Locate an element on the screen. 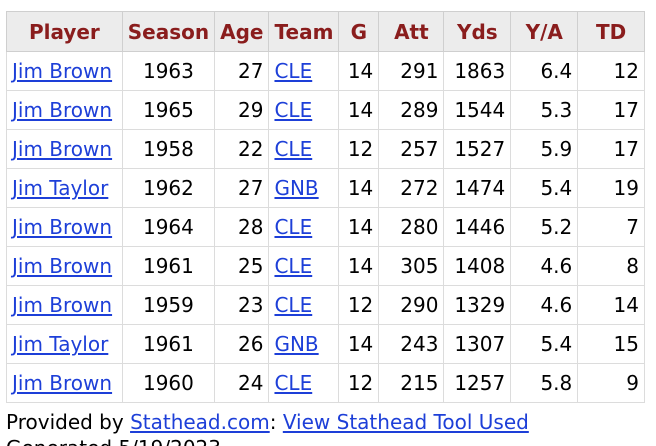 The height and width of the screenshot is (446, 656). yards-per-attempt-cell: 5.2 is located at coordinates (544, 227).